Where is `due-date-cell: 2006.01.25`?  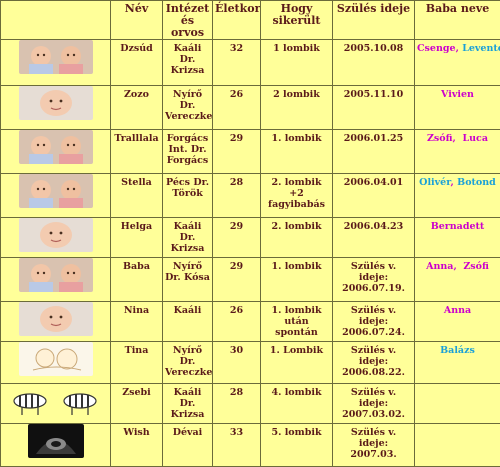
due-date-cell: 2006.01.25 is located at coordinates (374, 152).